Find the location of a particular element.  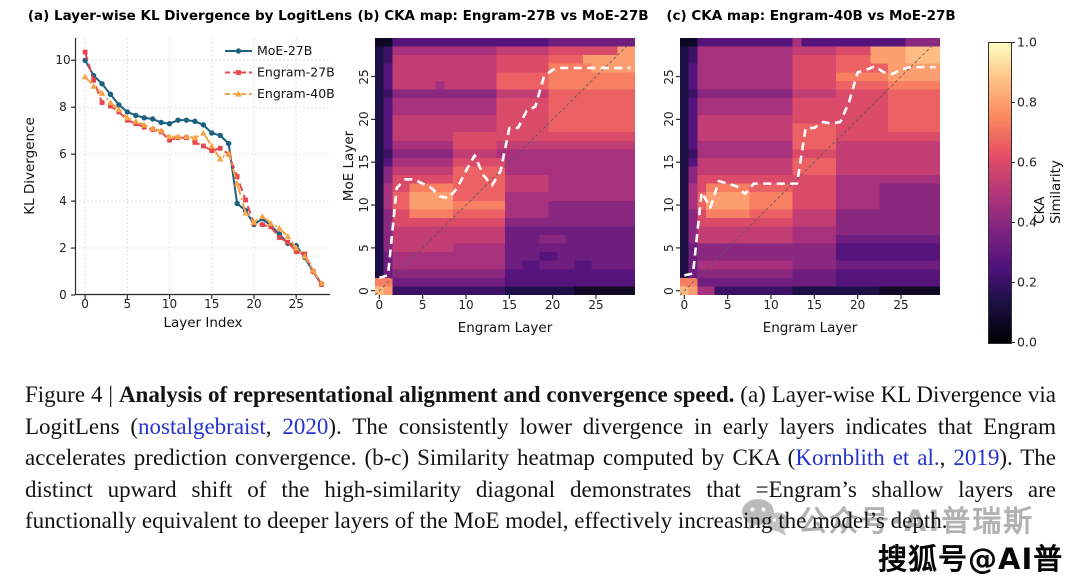

kl-divergence-line-chart: MoE-27B Engram-27B Engram-40B is located at coordinates (203, 168).